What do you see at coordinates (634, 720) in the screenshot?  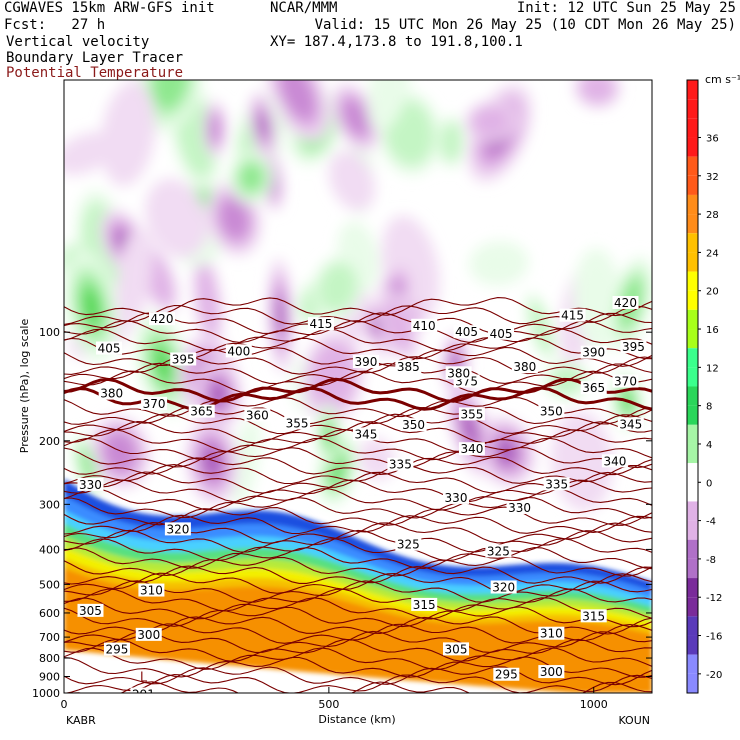 I see `right-endpoint-label: KOUN` at bounding box center [634, 720].